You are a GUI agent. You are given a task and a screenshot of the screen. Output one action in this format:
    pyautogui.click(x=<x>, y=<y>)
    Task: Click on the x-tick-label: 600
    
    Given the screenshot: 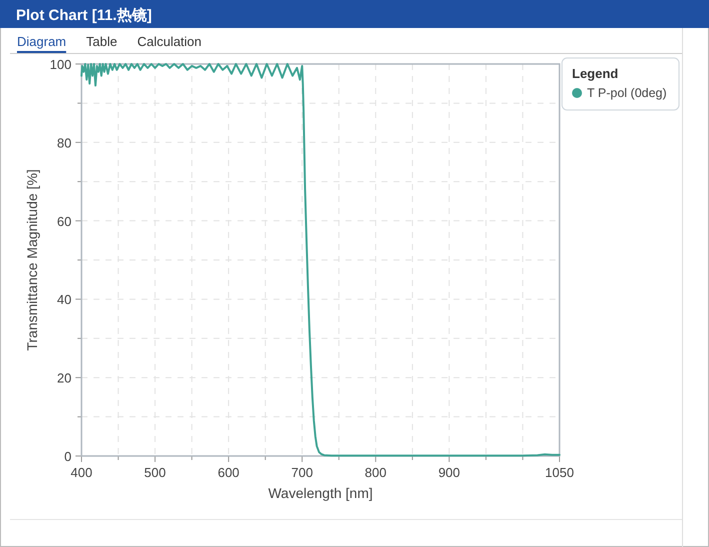 What is the action you would take?
    pyautogui.click(x=229, y=472)
    